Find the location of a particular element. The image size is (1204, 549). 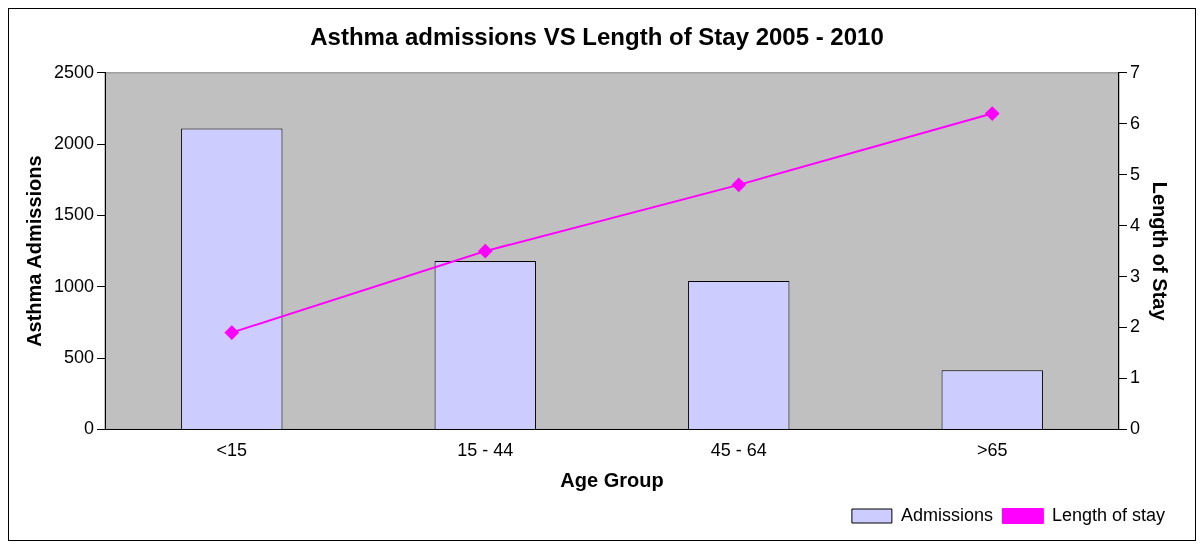

y-tick-label: 500 is located at coordinates (79, 357).